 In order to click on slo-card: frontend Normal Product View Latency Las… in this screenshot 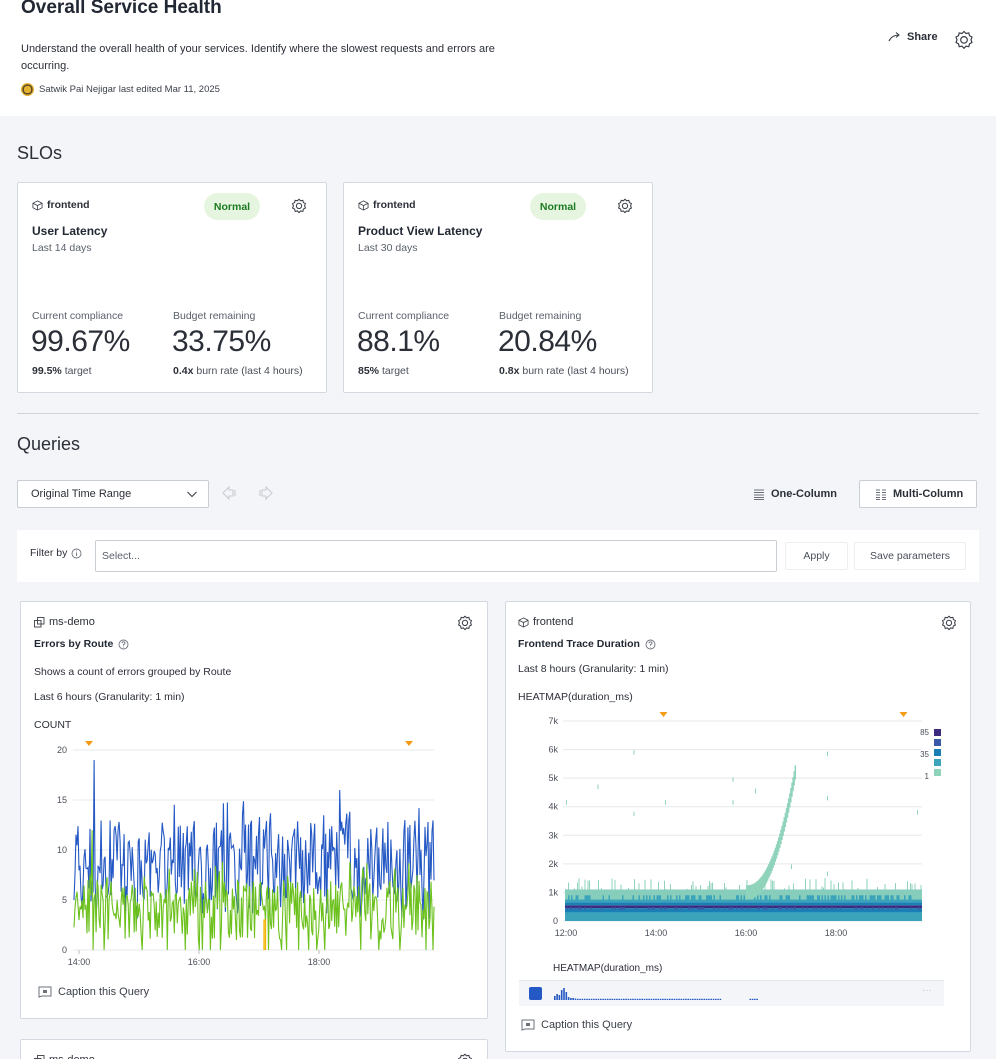, I will do `click(498, 287)`.